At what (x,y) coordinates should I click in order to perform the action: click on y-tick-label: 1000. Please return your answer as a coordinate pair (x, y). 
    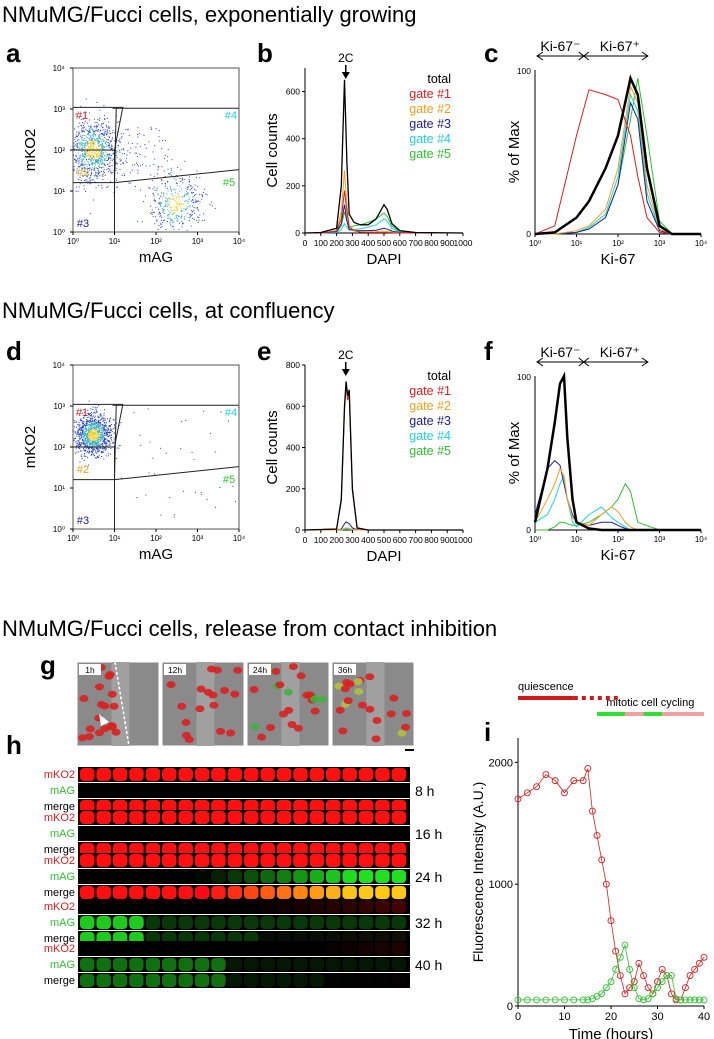
    Looking at the image, I should click on (501, 885).